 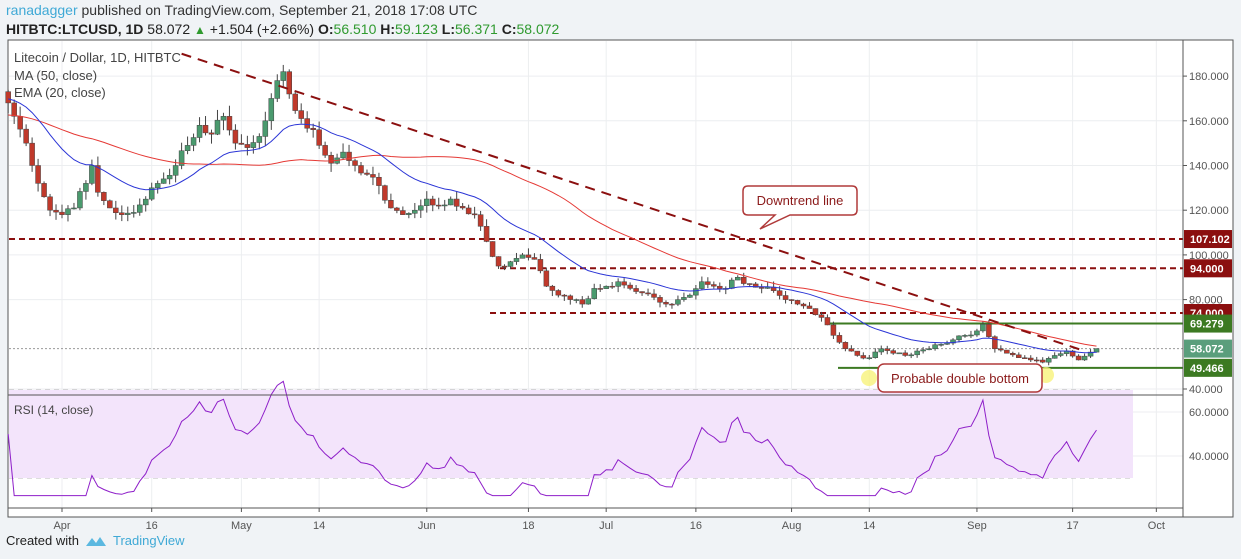 I want to click on legend-ma: MA (50, close), so click(x=55, y=75).